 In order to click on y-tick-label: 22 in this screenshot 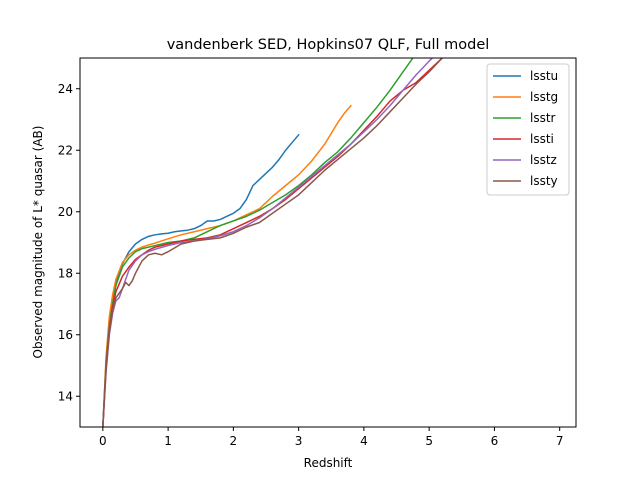, I will do `click(65, 150)`.